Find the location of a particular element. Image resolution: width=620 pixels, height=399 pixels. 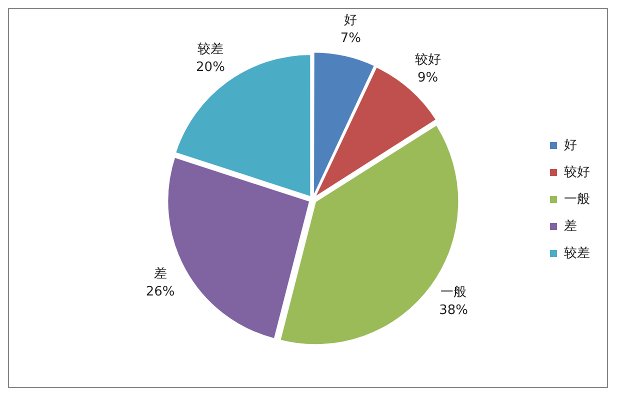

legend-label: 好 is located at coordinates (570, 145).